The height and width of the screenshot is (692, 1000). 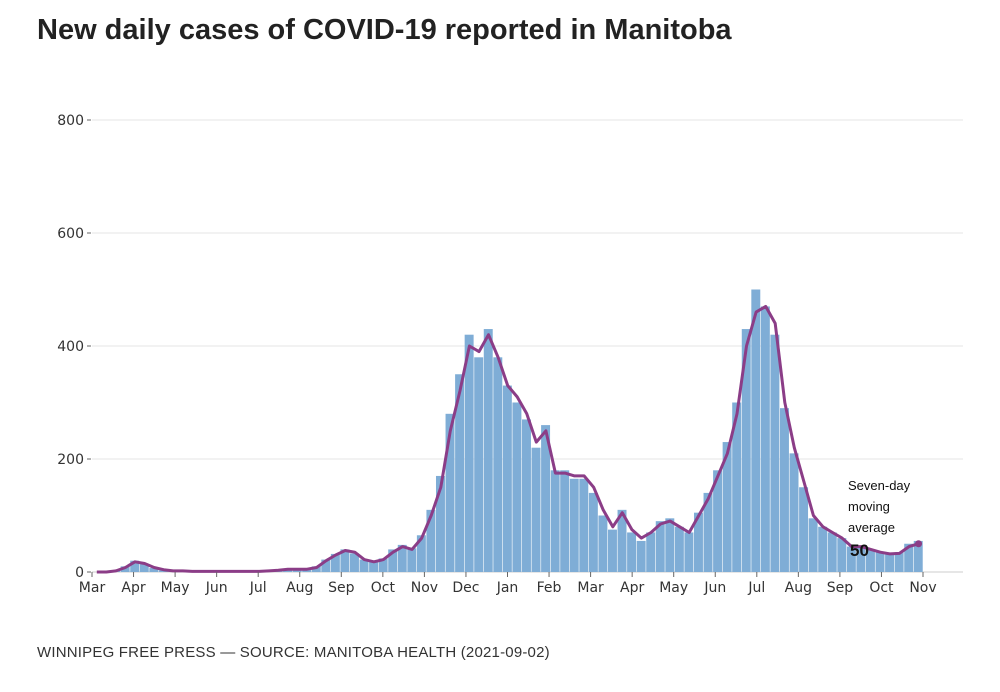 I want to click on x-tick-label: Feb, so click(x=549, y=588).